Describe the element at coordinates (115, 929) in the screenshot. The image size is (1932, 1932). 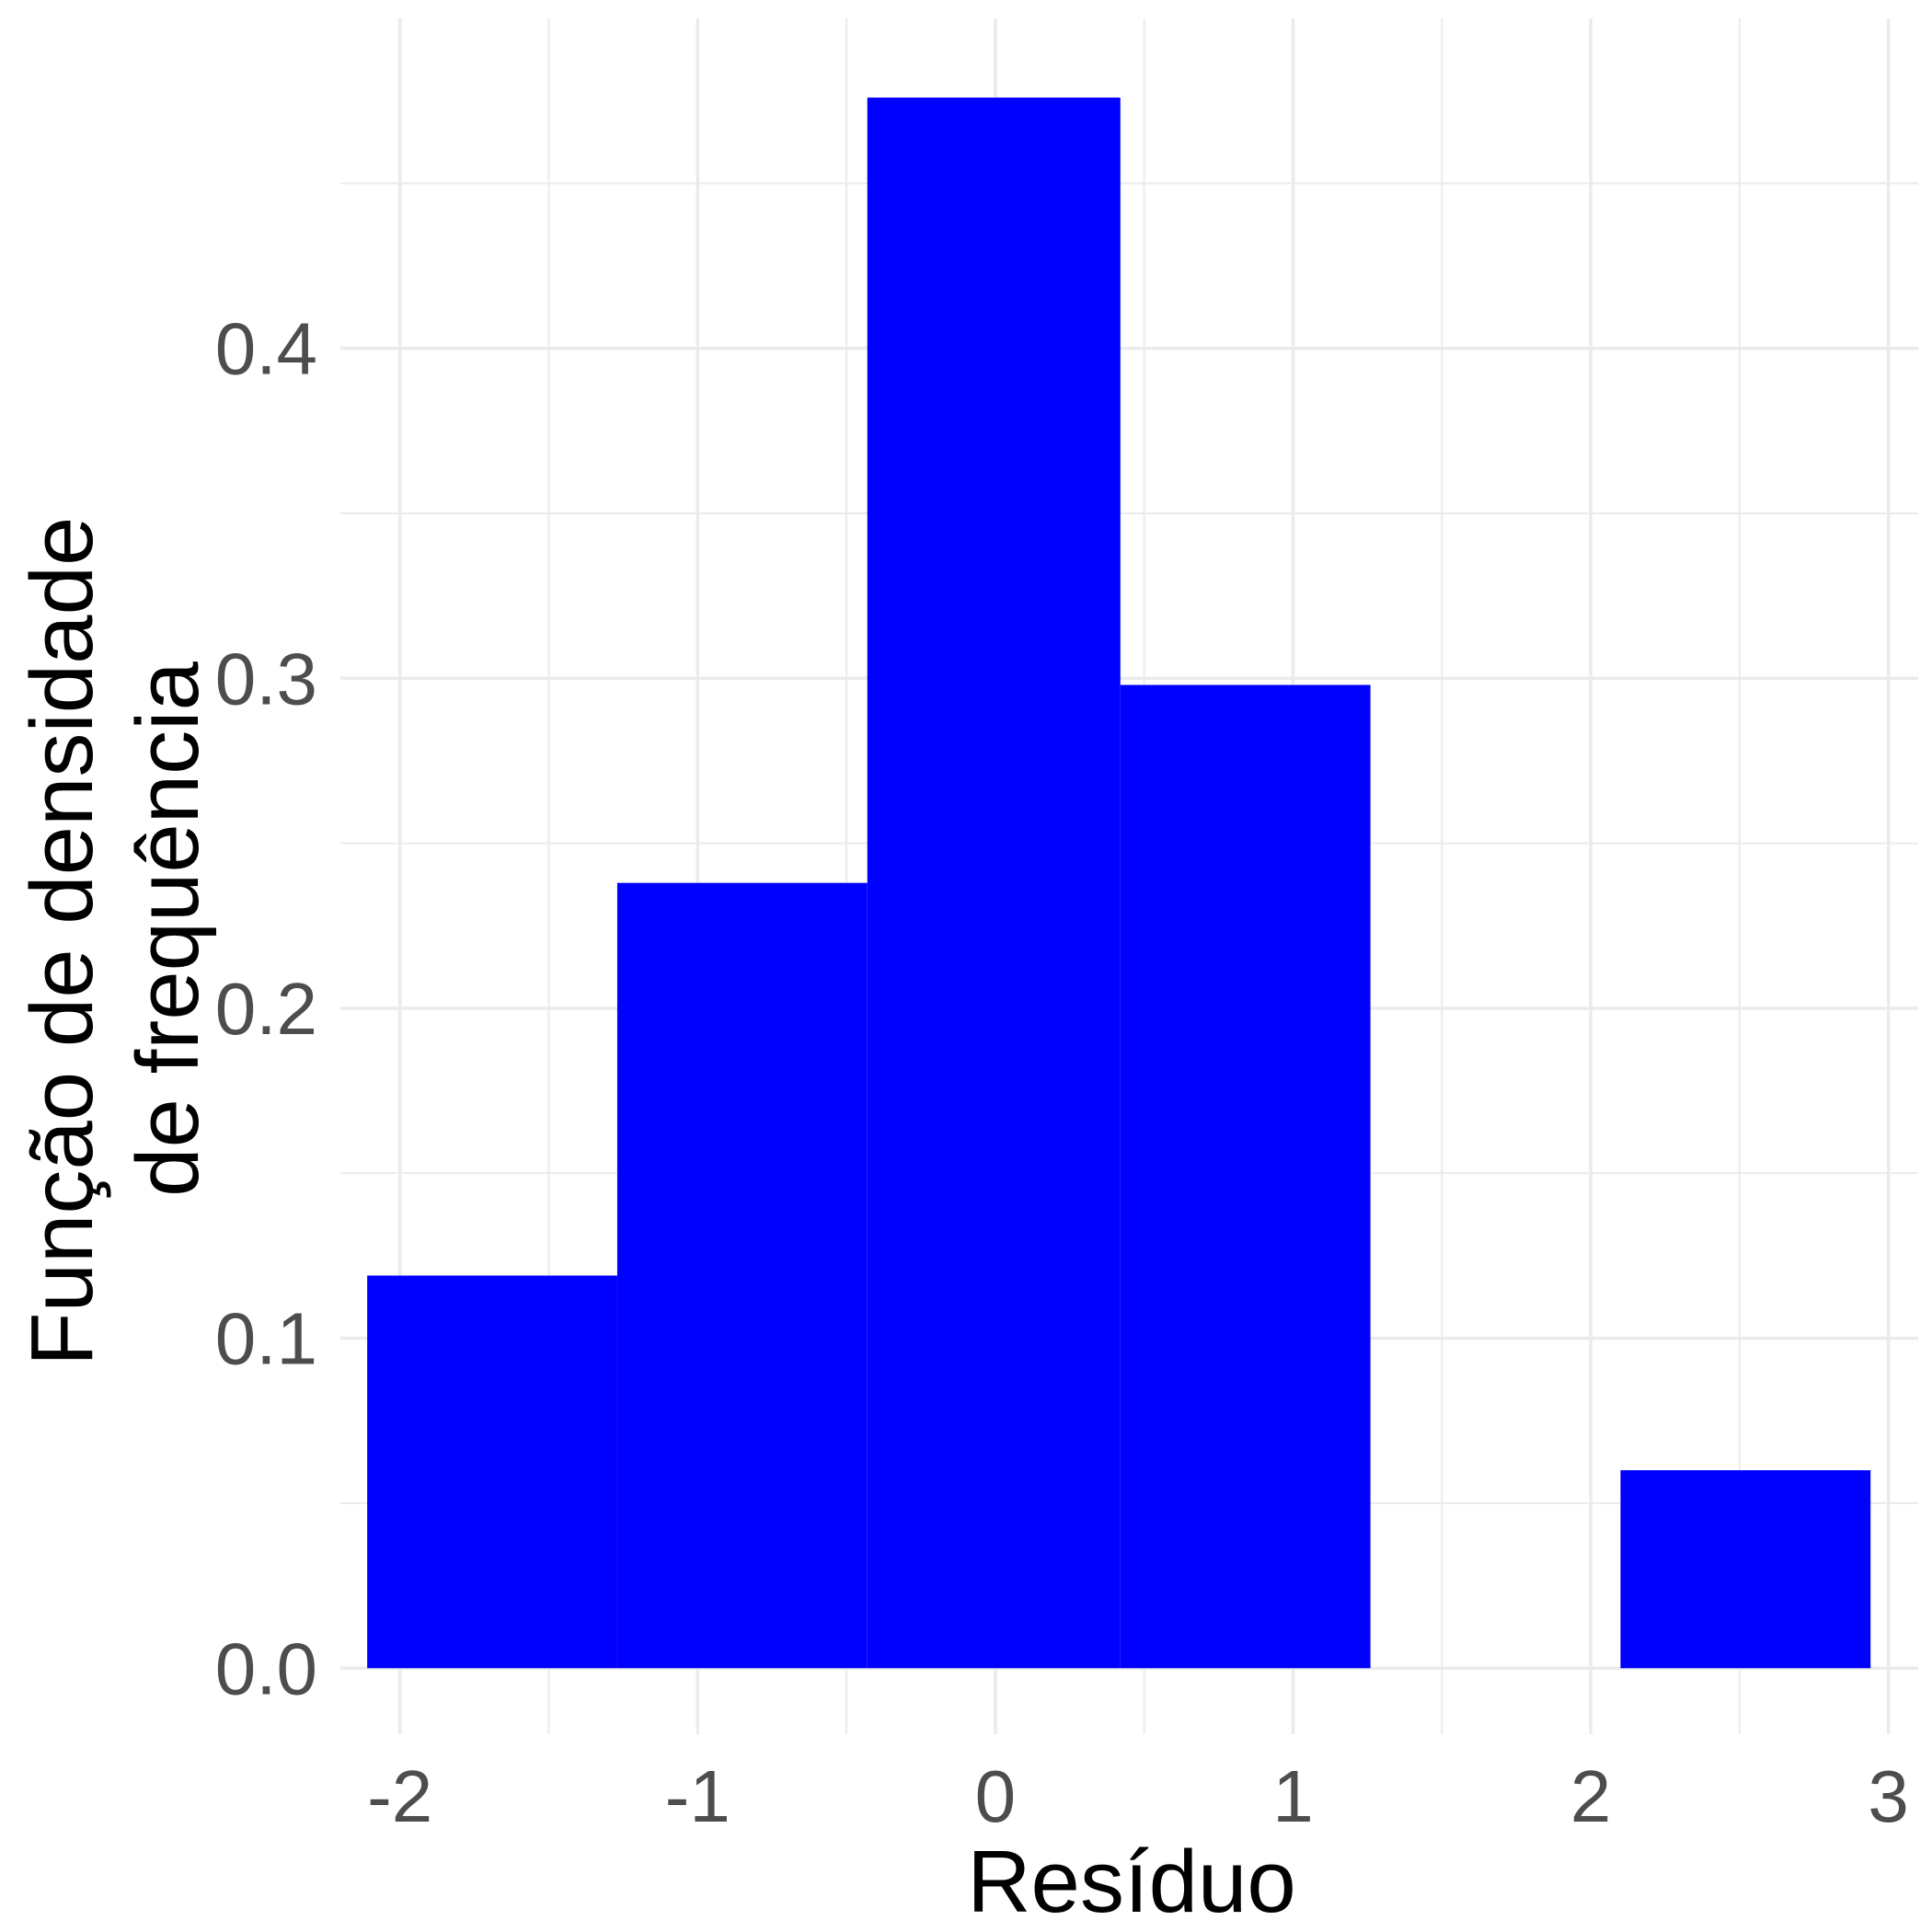
I see `y-axis-title: Função de densidade de frequência` at that location.